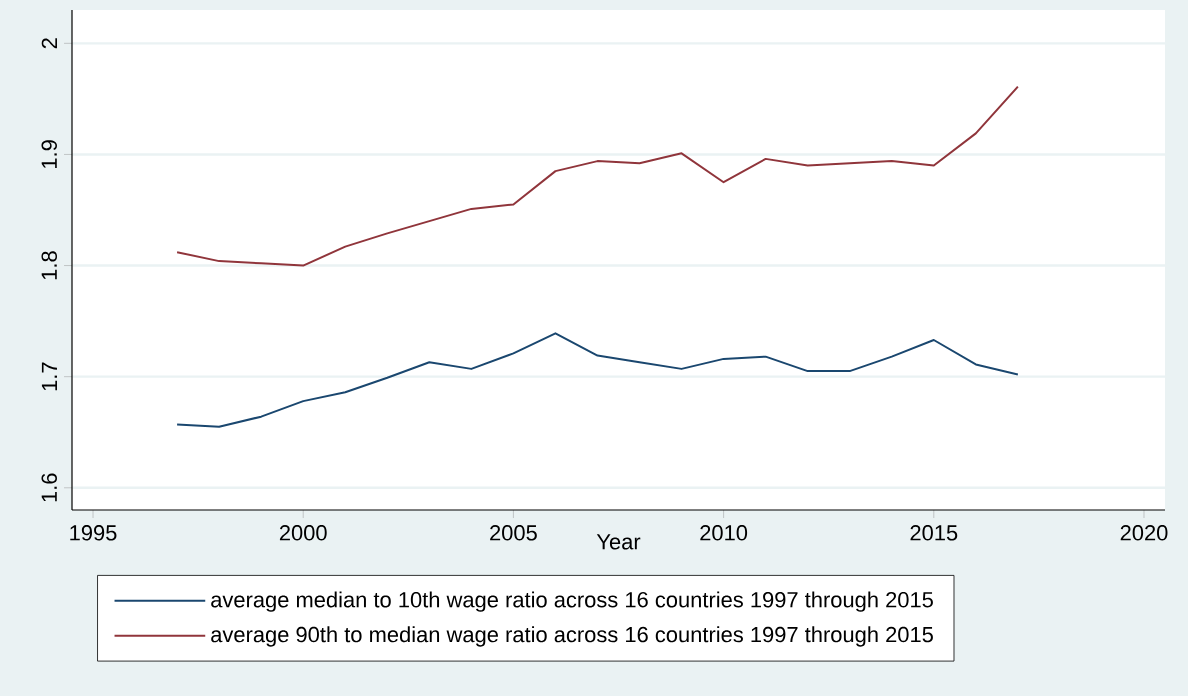 Image resolution: width=1188 pixels, height=696 pixels. What do you see at coordinates (572, 636) in the screenshot?
I see `legend-label: average 90th to median wage ratio across 16 countries 1997 through 2015` at bounding box center [572, 636].